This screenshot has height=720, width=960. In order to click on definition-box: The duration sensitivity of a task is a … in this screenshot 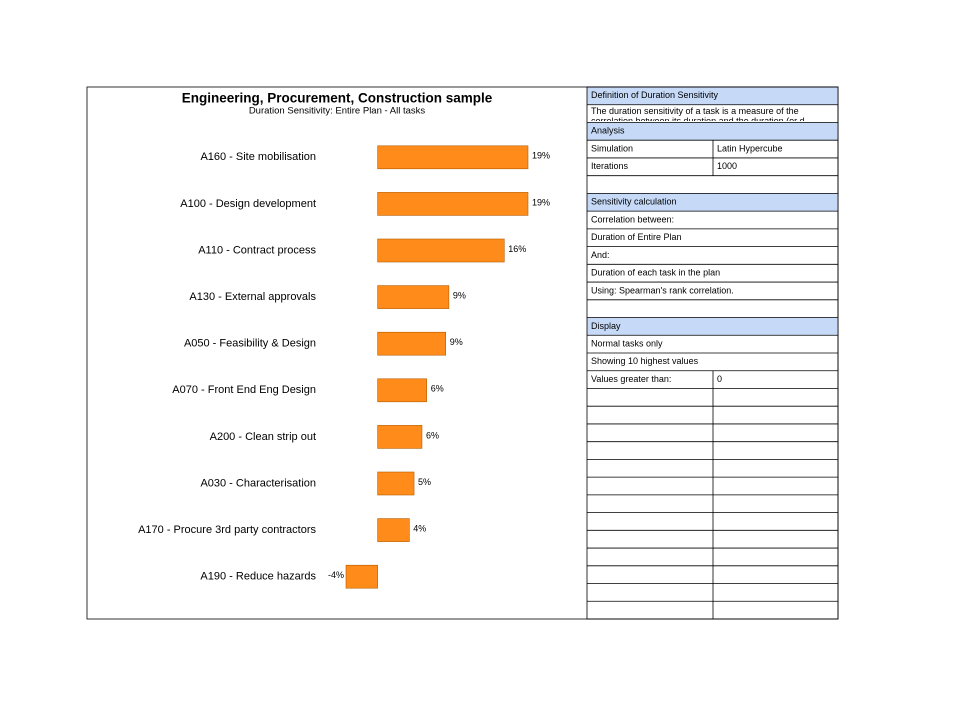, I will do `click(698, 113)`.